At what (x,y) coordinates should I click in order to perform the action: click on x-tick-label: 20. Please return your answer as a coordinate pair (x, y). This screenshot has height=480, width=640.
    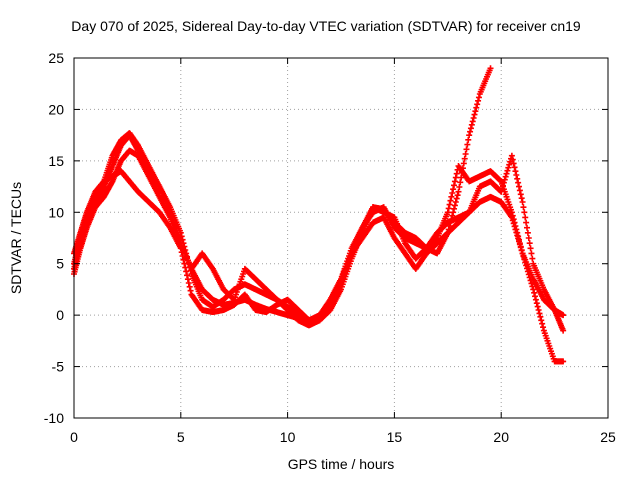
    Looking at the image, I should click on (501, 437).